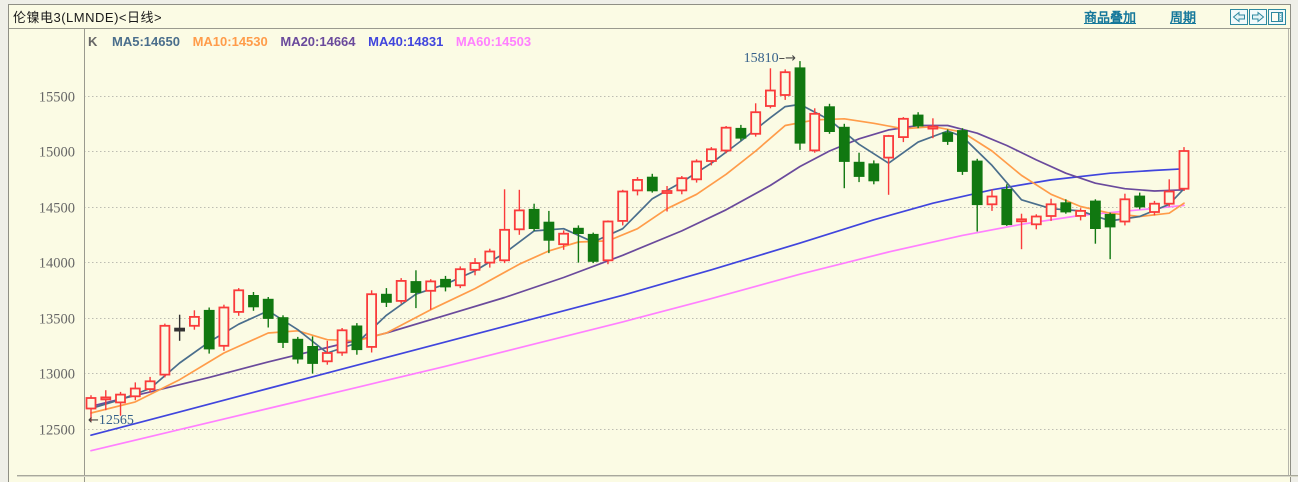  I want to click on legend-ma20: MA20:14664, so click(318, 41).